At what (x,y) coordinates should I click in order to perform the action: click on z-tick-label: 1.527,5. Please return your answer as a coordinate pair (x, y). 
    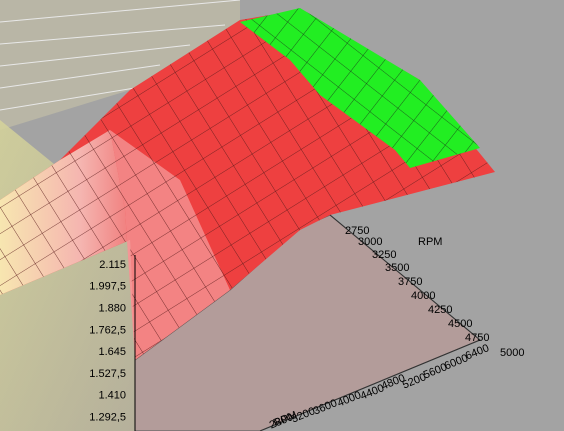
    Looking at the image, I should click on (107, 374).